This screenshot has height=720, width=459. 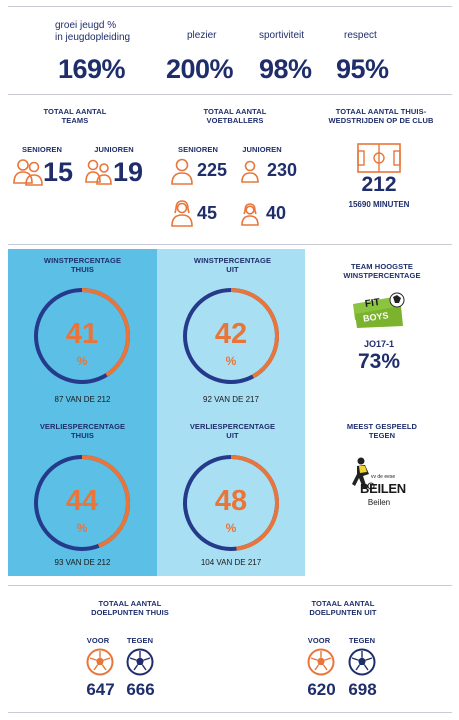 I want to click on goals-home-tegen-label: TEGEN, so click(x=140, y=640).